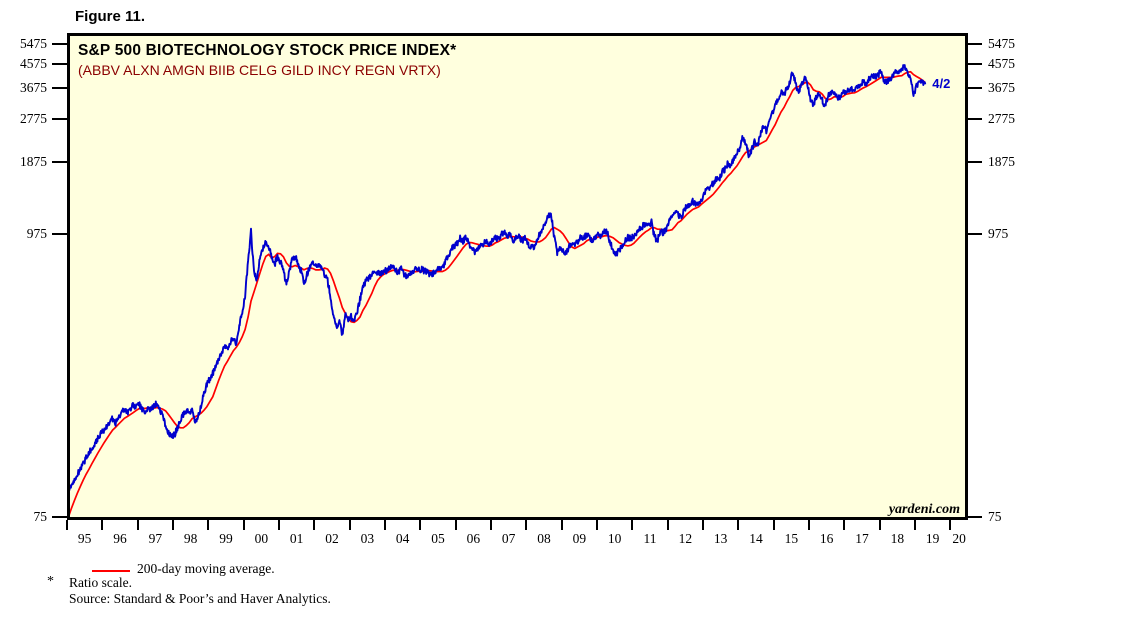 Image resolution: width=1138 pixels, height=627 pixels. Describe the element at coordinates (720, 538) in the screenshot. I see `x-axis-label: 13` at that location.